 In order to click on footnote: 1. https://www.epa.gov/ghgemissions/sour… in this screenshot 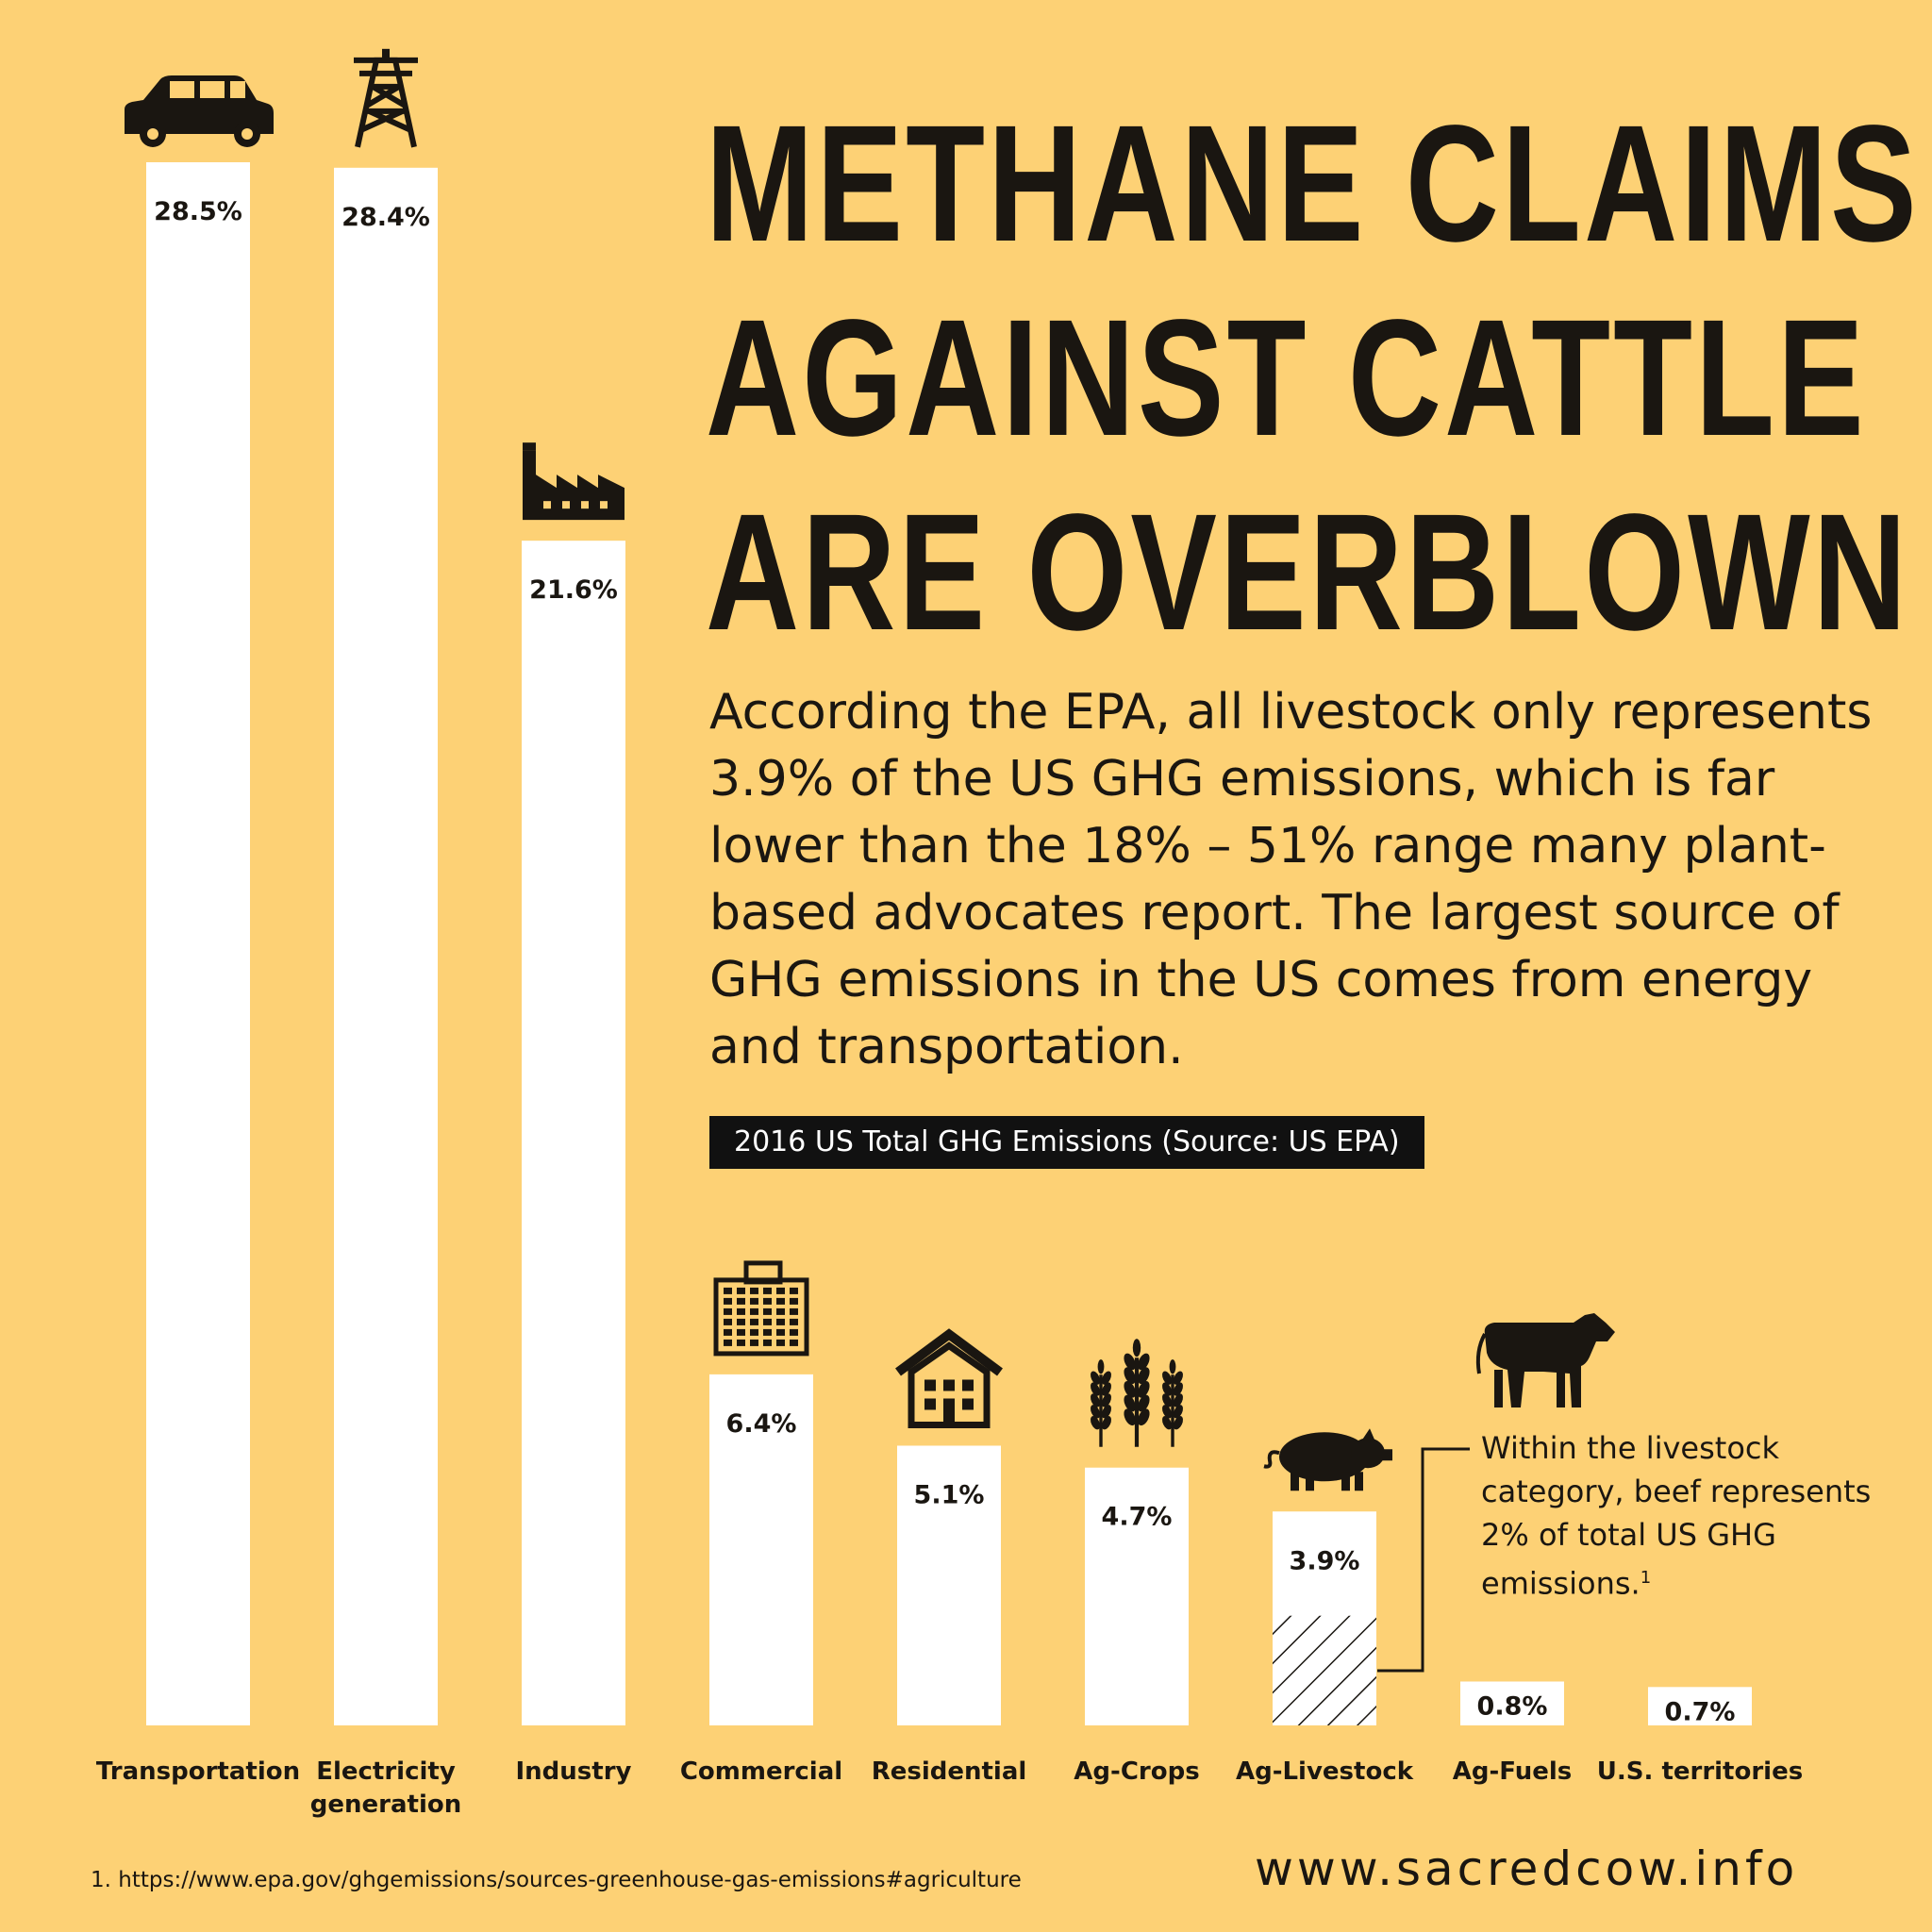, I will do `click(556, 1880)`.